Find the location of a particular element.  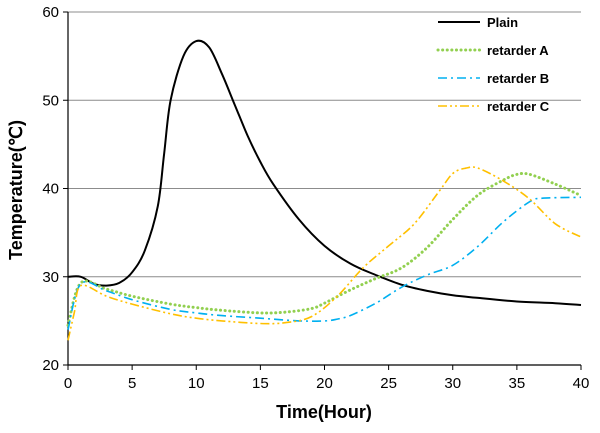

legend-label: retarder B is located at coordinates (518, 78).